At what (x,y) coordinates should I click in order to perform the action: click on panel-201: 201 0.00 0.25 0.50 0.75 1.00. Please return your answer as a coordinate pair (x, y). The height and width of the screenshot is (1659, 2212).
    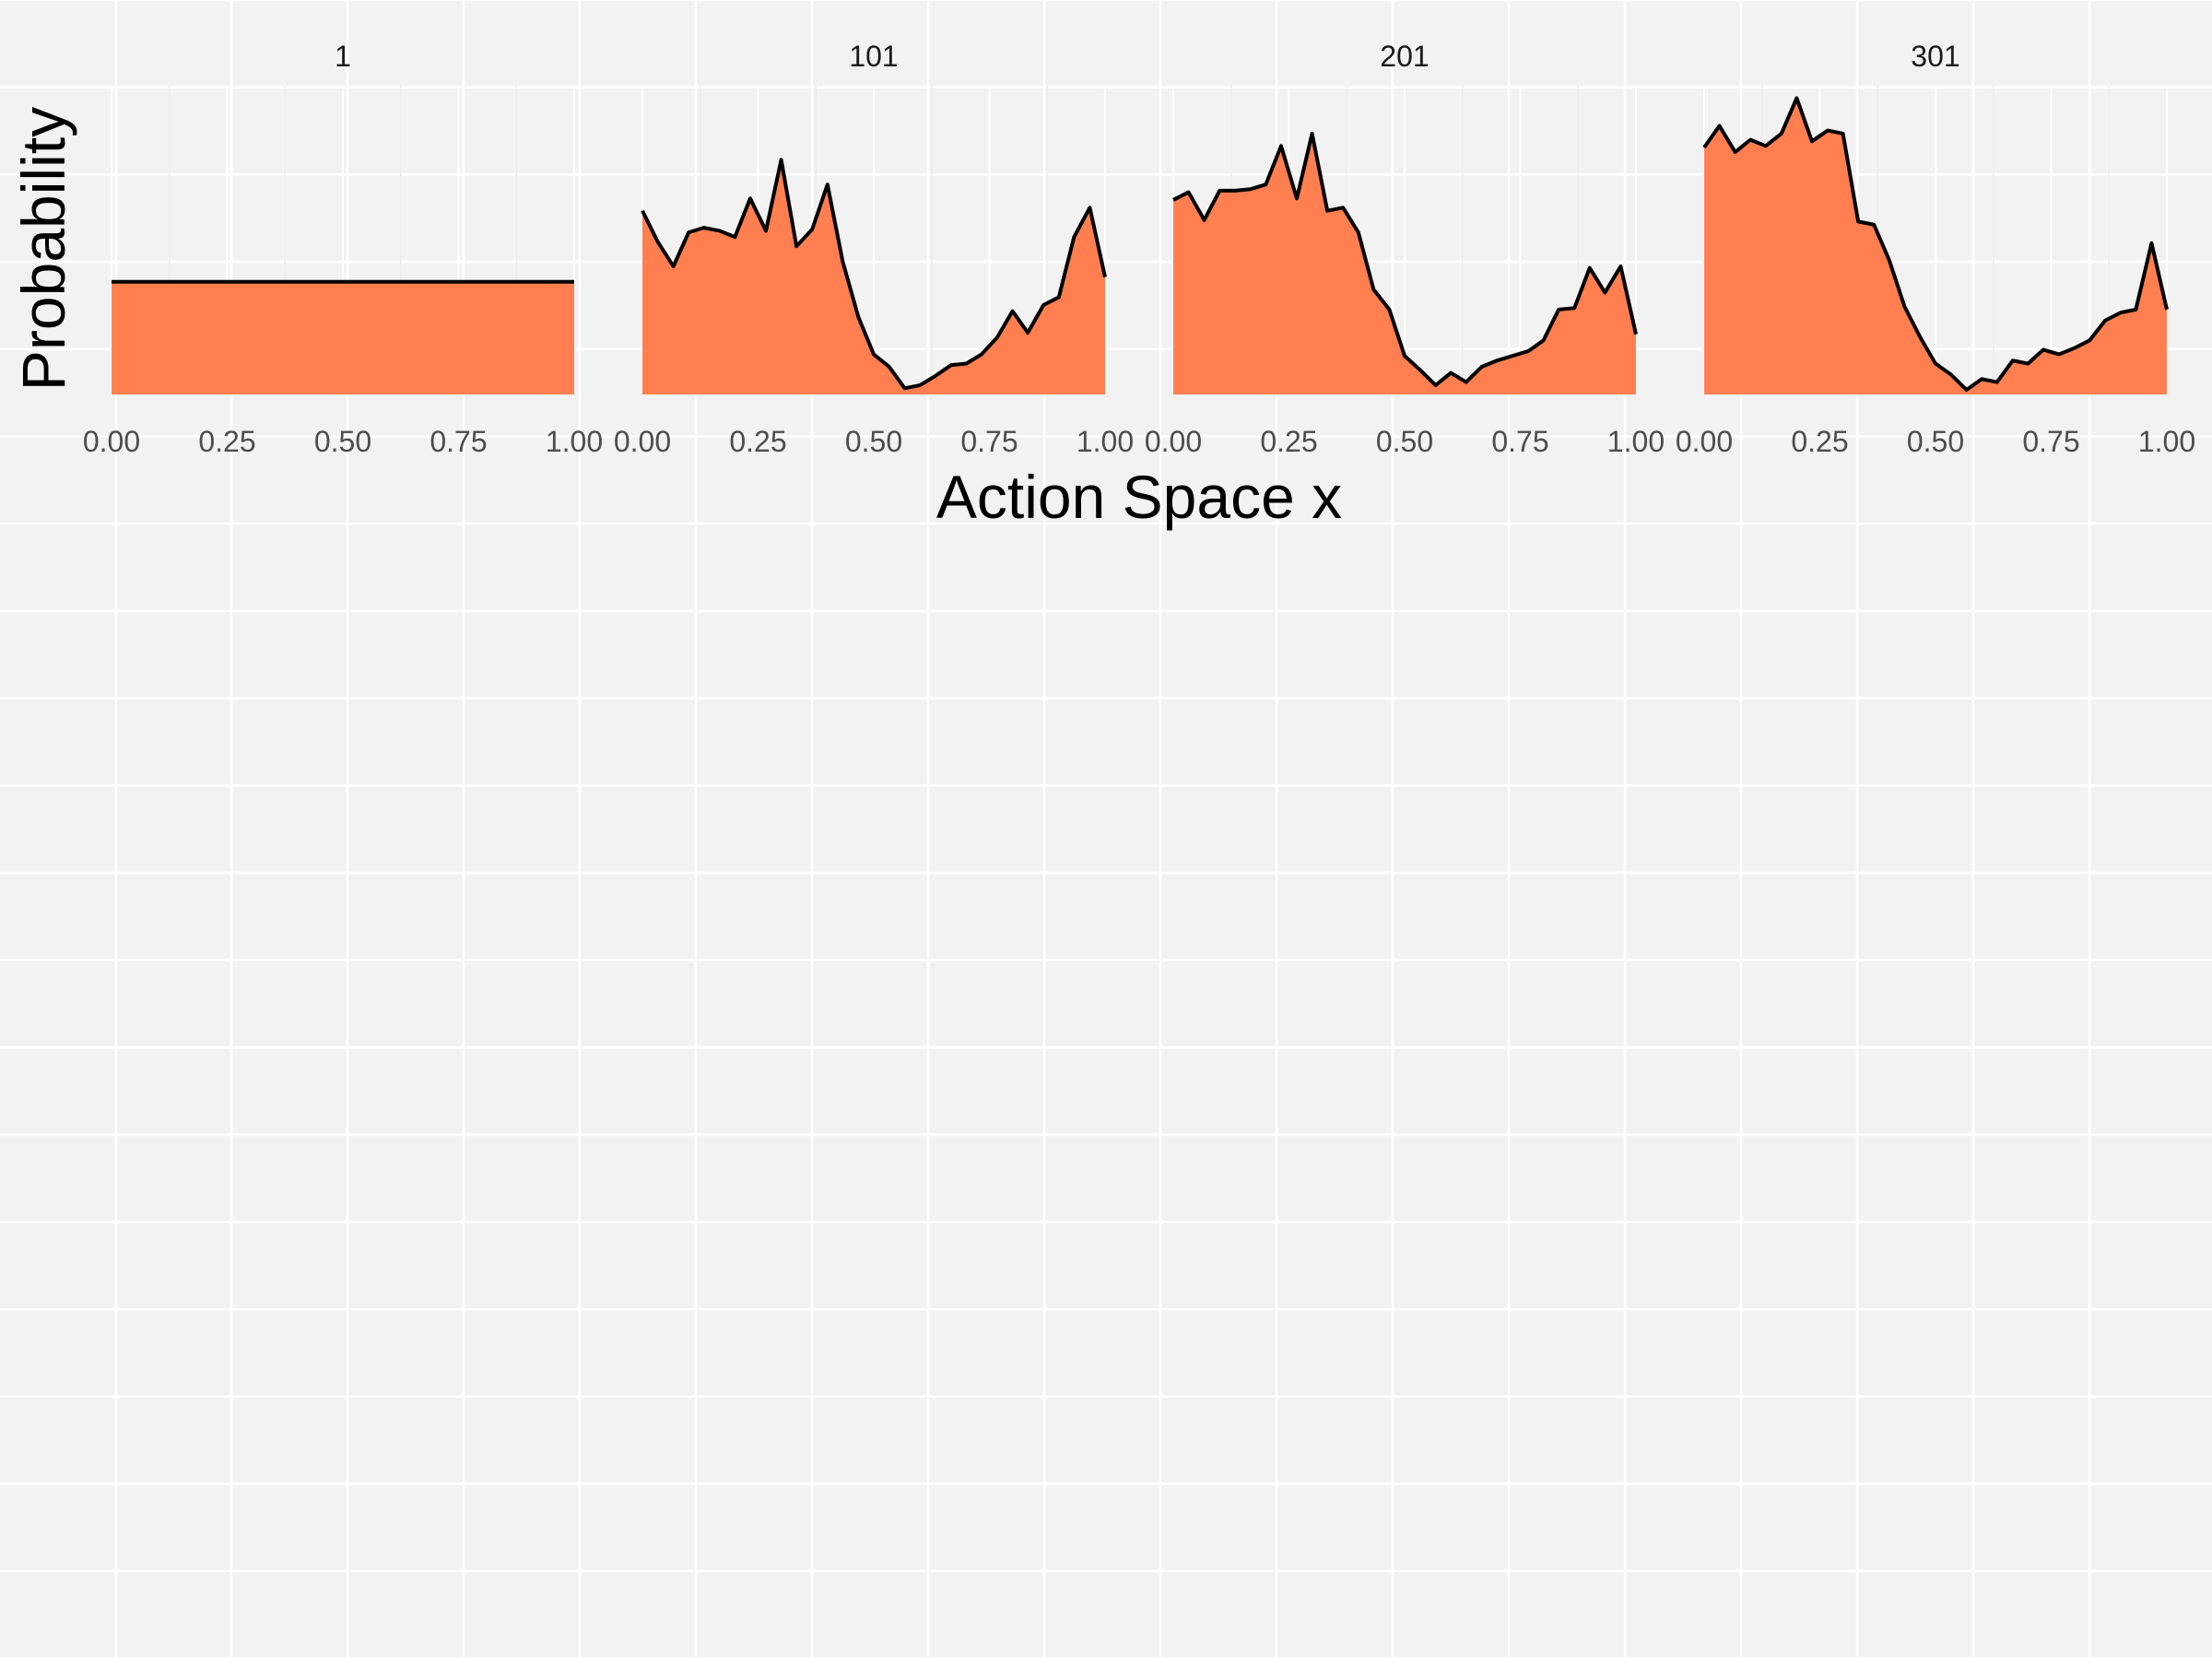
    Looking at the image, I should click on (1405, 249).